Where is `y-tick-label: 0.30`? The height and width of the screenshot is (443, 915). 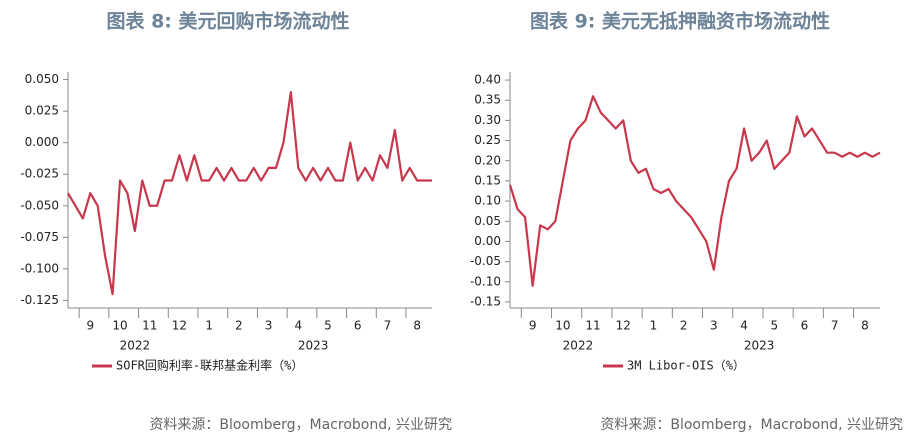
y-tick-label: 0.30 is located at coordinates (487, 120).